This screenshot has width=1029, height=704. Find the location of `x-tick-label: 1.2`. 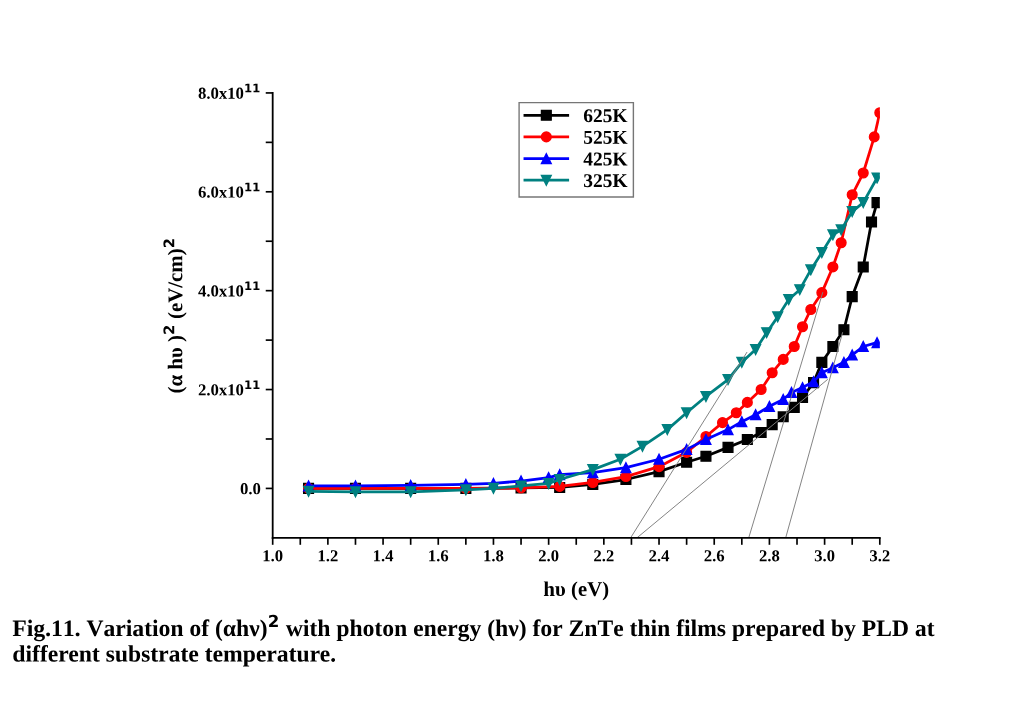

x-tick-label: 1.2 is located at coordinates (328, 556).